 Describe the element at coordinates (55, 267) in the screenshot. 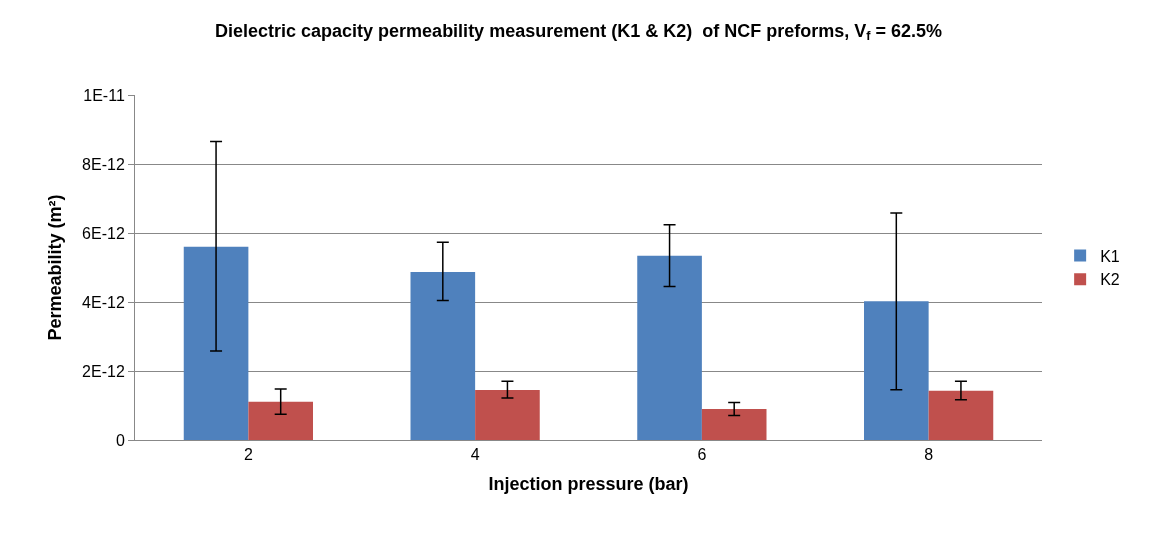

I see `y-axis-title: Permeability (m²)` at that location.